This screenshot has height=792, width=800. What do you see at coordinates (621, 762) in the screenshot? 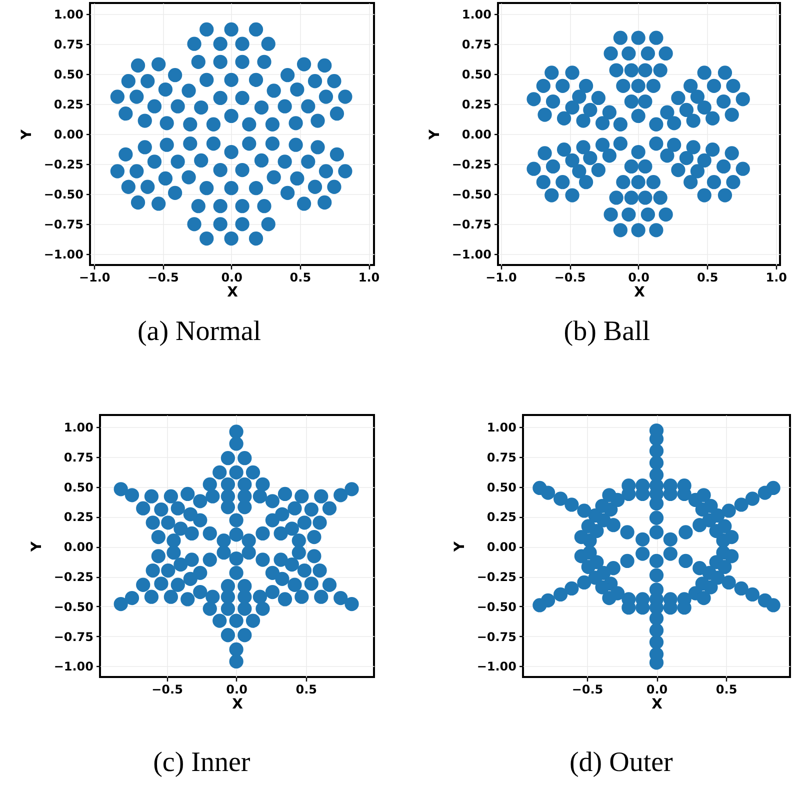
I see `text: (d) Outer` at bounding box center [621, 762].